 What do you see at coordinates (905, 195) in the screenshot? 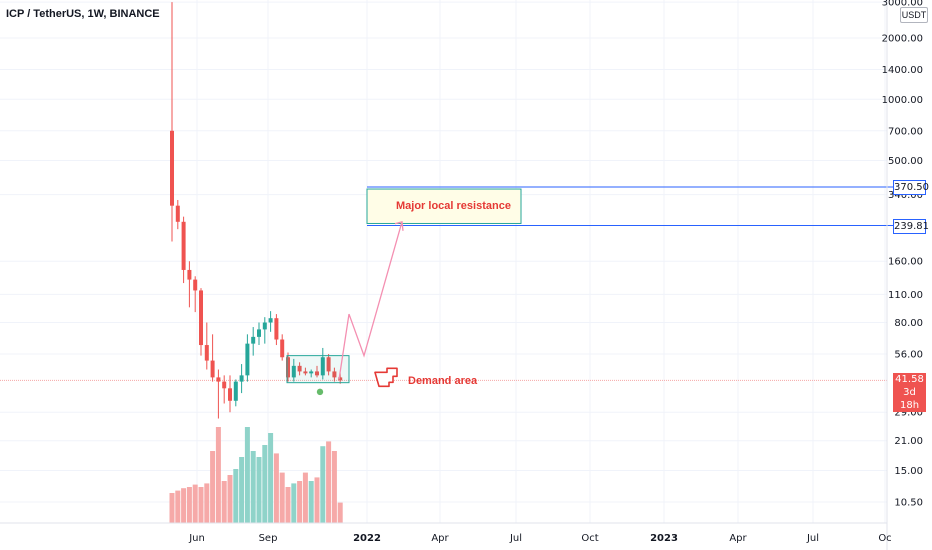
I see `y-axis-label: 340.00` at bounding box center [905, 195].